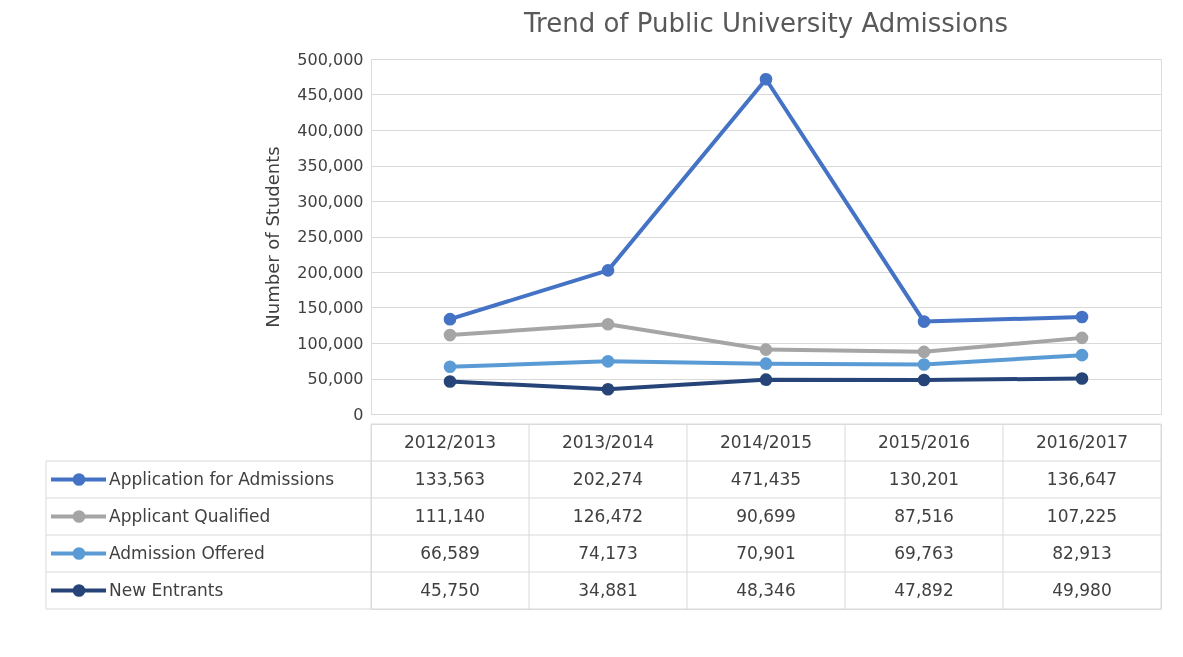 Image resolution: width=1183 pixels, height=657 pixels. What do you see at coordinates (190, 515) in the screenshot?
I see `legend-label: Applicant Qualified` at bounding box center [190, 515].